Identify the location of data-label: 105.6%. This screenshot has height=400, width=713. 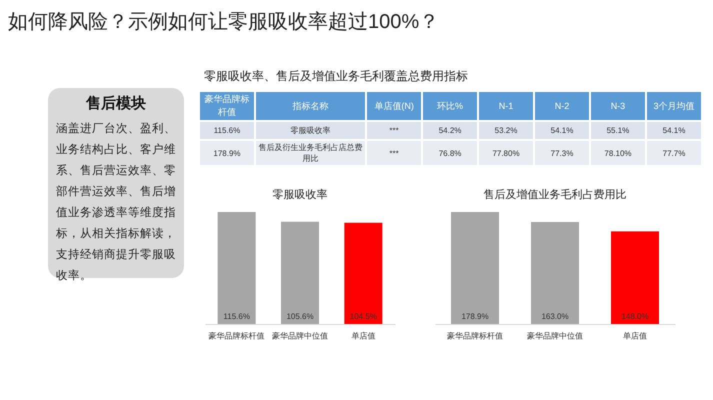
(300, 316).